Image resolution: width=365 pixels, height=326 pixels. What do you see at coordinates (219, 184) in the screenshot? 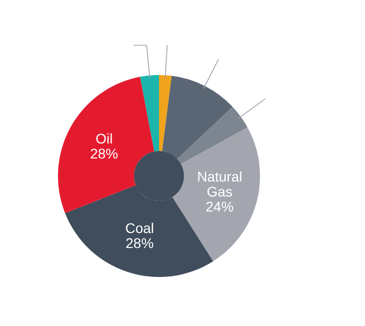
I see `slice-label: Natural Gas` at bounding box center [219, 184].